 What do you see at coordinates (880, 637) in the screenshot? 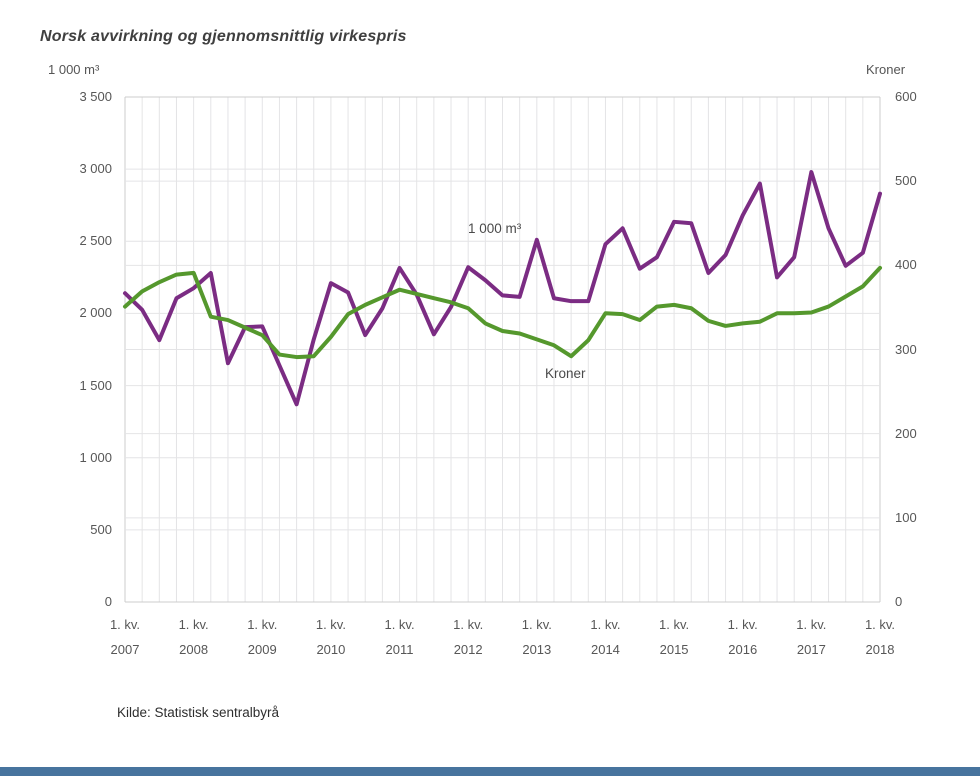
I see `x-axis-tick: 1. kv. 2018` at bounding box center [880, 637].